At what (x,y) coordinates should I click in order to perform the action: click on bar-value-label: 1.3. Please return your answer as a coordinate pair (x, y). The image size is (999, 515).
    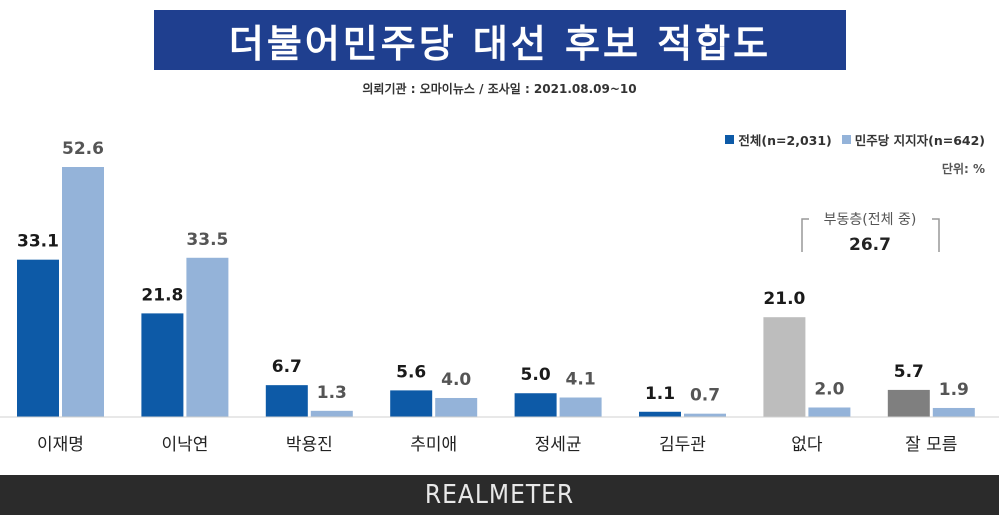
    Looking at the image, I should click on (332, 393).